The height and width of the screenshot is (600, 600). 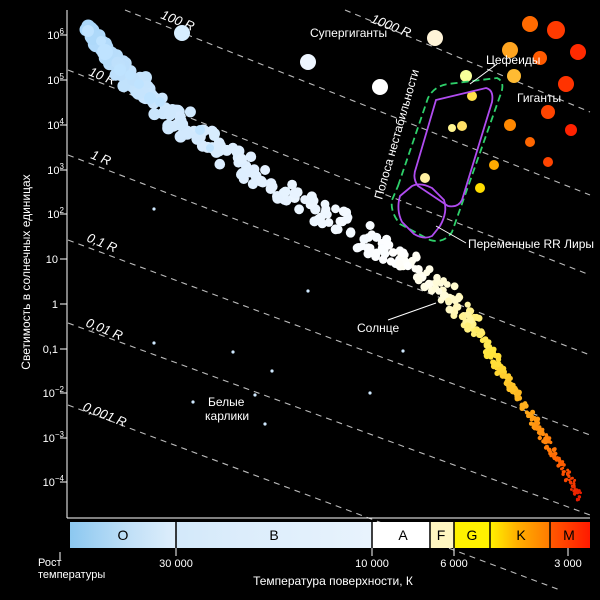 What do you see at coordinates (531, 244) in the screenshot?
I see `rr-lyrae-label: Переменные RR Лиры` at bounding box center [531, 244].